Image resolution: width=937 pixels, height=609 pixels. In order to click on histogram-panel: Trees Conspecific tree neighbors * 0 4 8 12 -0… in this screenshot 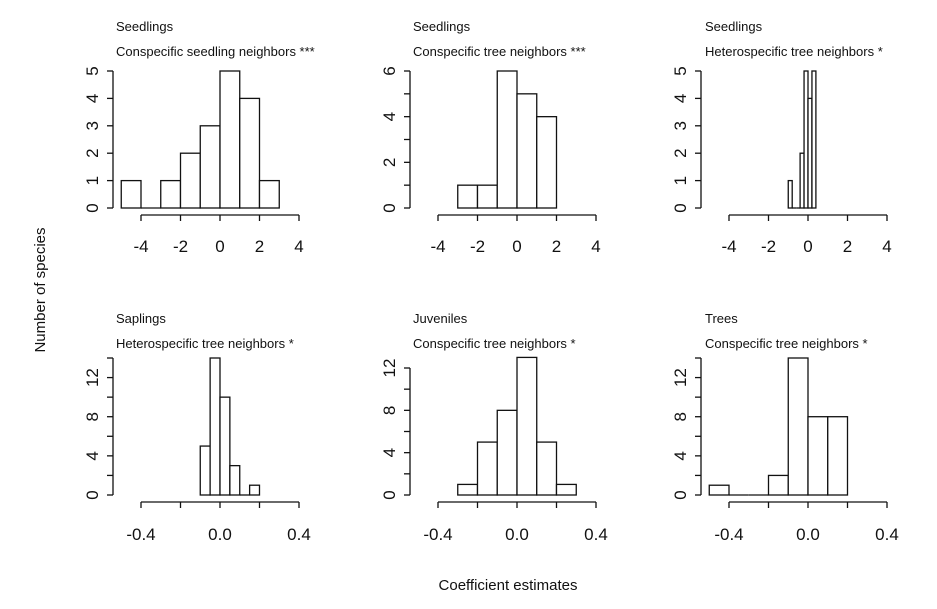, I will do `click(785, 427)`.